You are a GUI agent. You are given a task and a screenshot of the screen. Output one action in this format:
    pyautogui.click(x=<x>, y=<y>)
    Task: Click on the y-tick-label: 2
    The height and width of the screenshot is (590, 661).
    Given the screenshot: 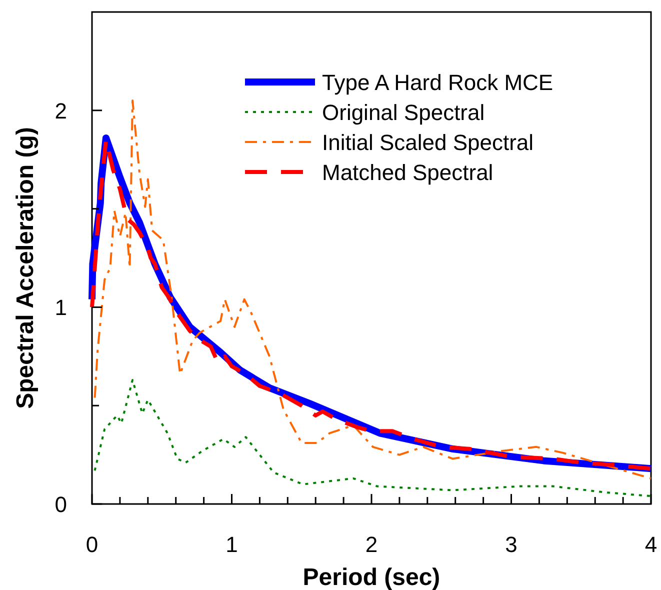 What is the action you would take?
    pyautogui.click(x=60, y=111)
    